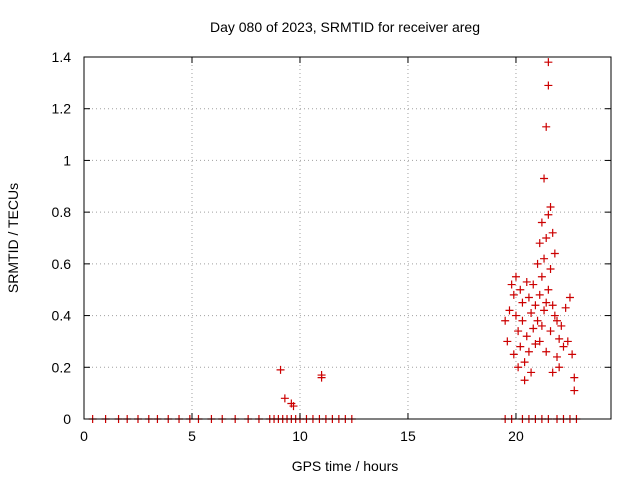 This screenshot has height=480, width=640. Describe the element at coordinates (62, 264) in the screenshot. I see `y-tick-label: 0.6` at that location.